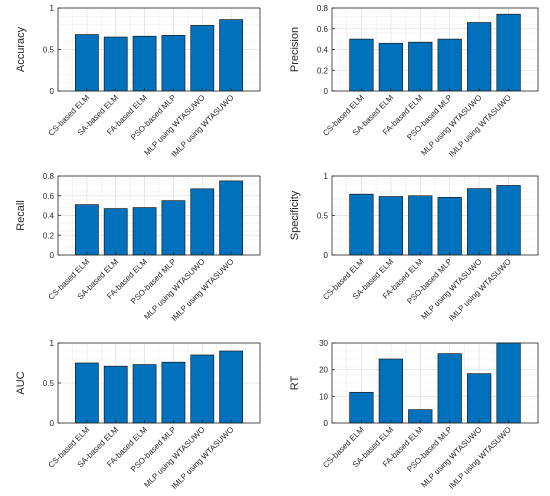  I want to click on y-axis-label: Precision, so click(295, 49).